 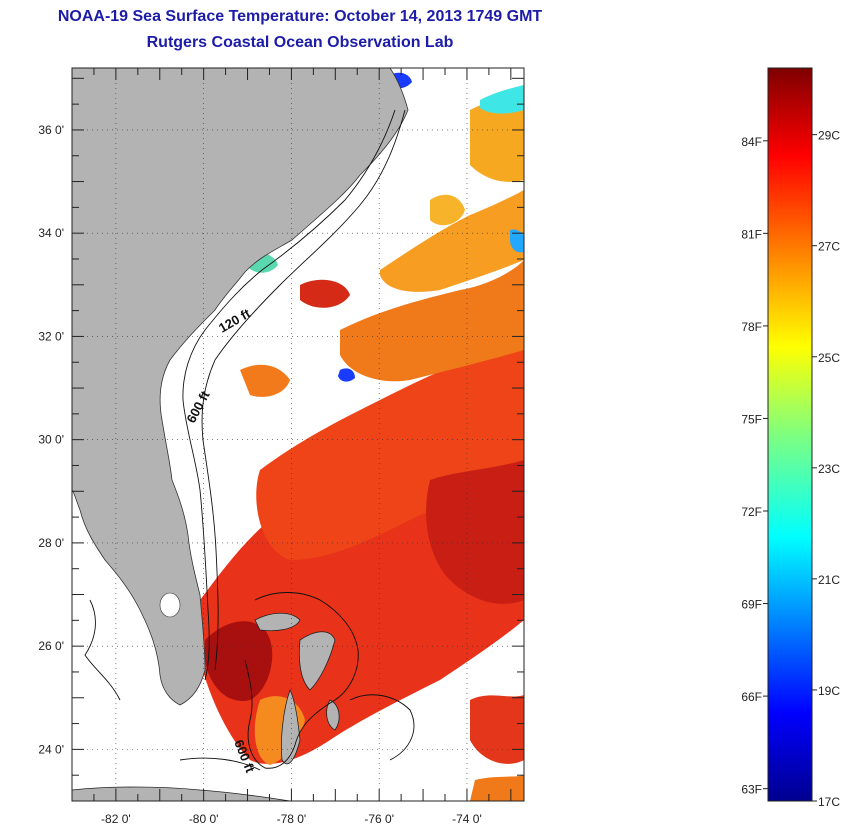 I want to click on lat-tick-label: 28 0', so click(x=51, y=543).